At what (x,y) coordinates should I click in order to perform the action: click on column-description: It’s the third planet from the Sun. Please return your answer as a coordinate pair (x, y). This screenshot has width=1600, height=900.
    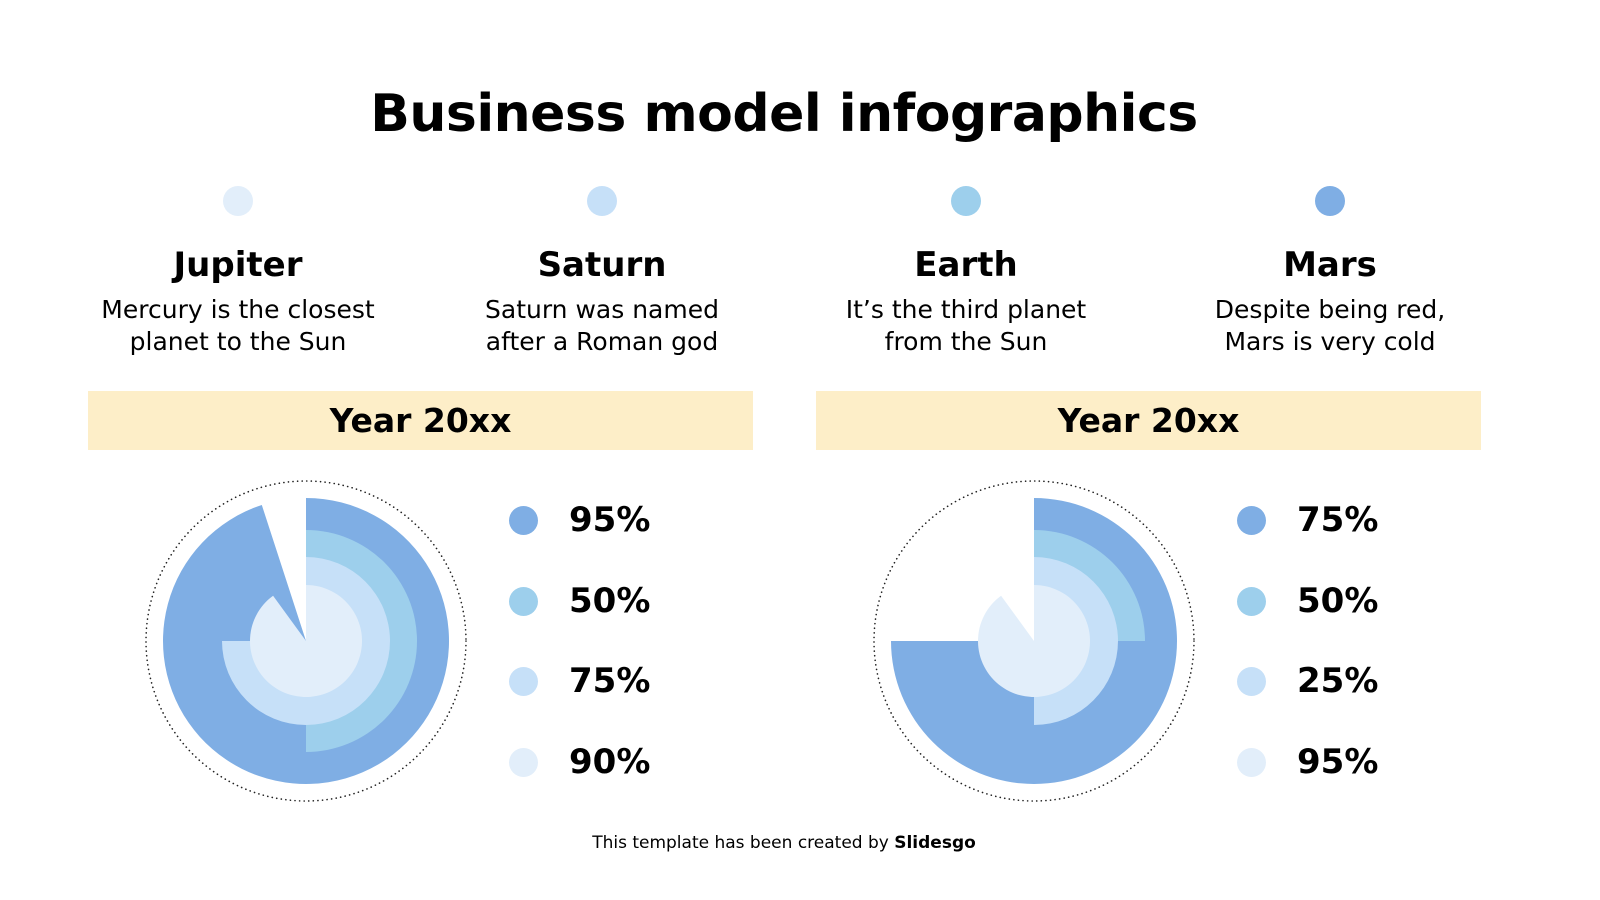
    Looking at the image, I should click on (966, 325).